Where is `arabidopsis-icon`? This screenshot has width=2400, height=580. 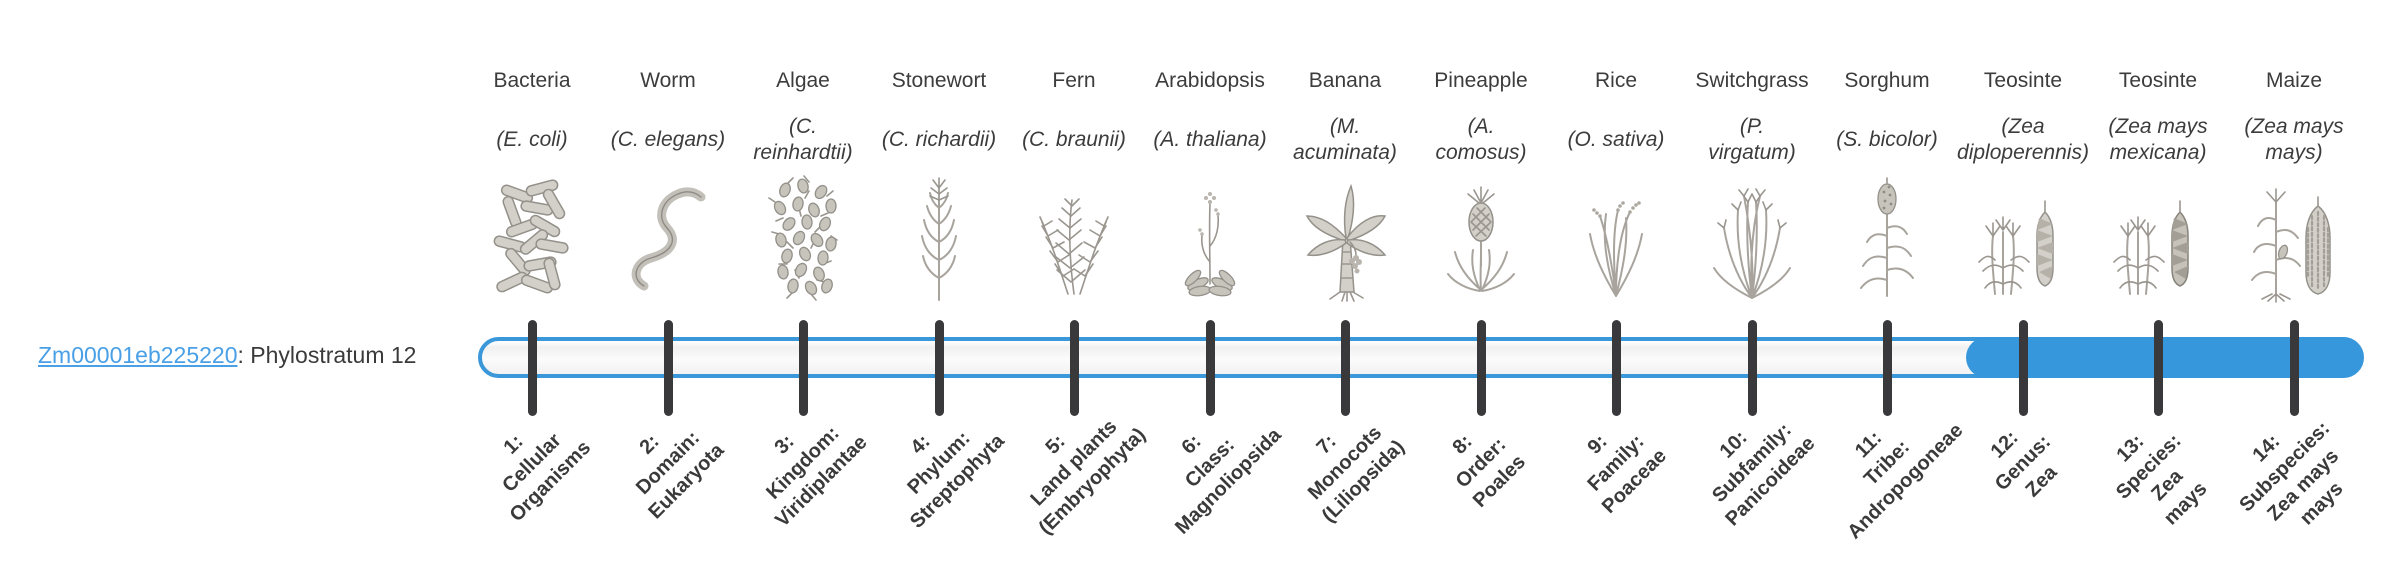
arabidopsis-icon is located at coordinates (1210, 244).